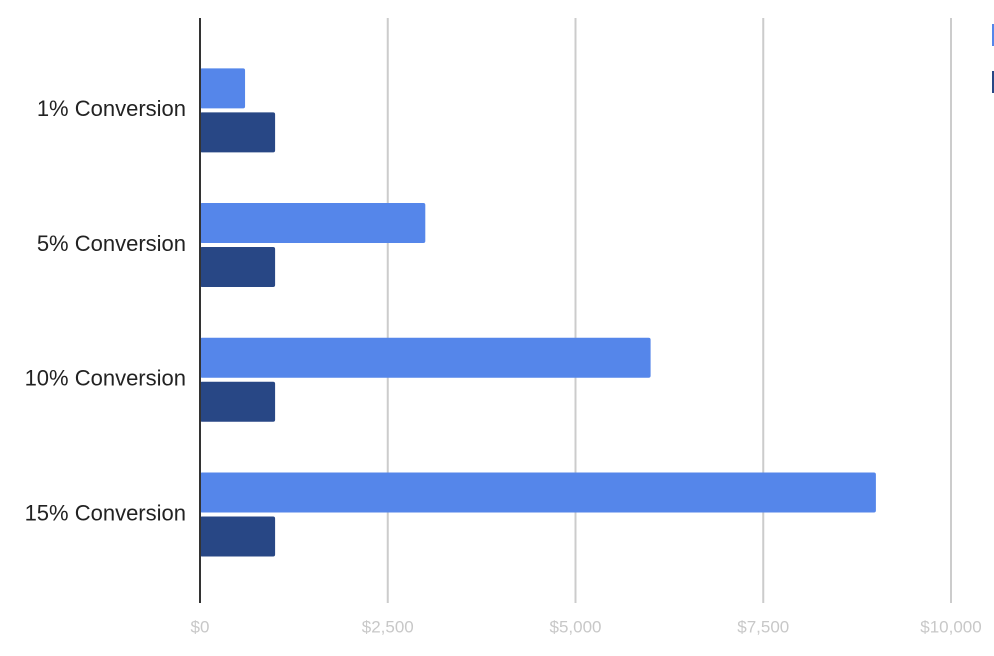  I want to click on x-tick-label: $0, so click(200, 626).